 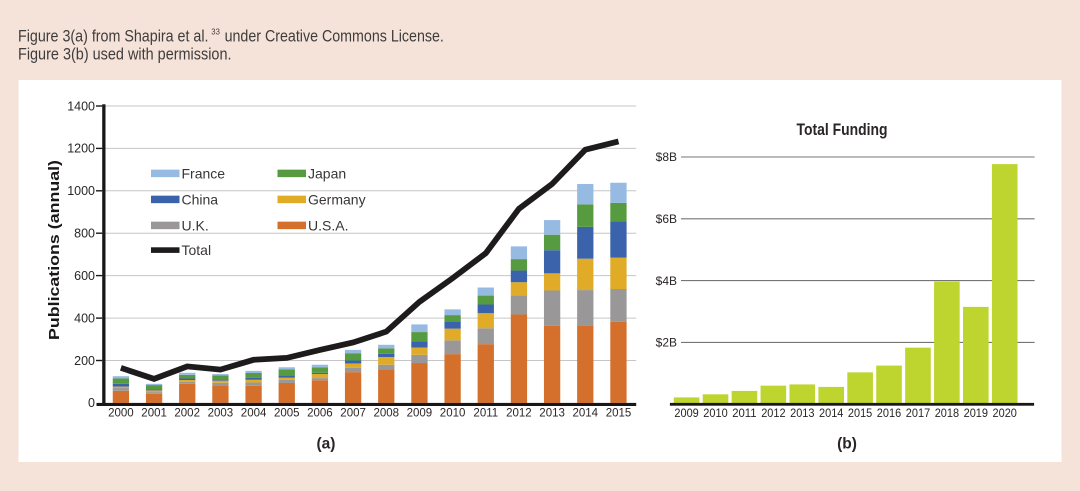 What do you see at coordinates (326, 443) in the screenshot?
I see `svg-text: (a)` at bounding box center [326, 443].